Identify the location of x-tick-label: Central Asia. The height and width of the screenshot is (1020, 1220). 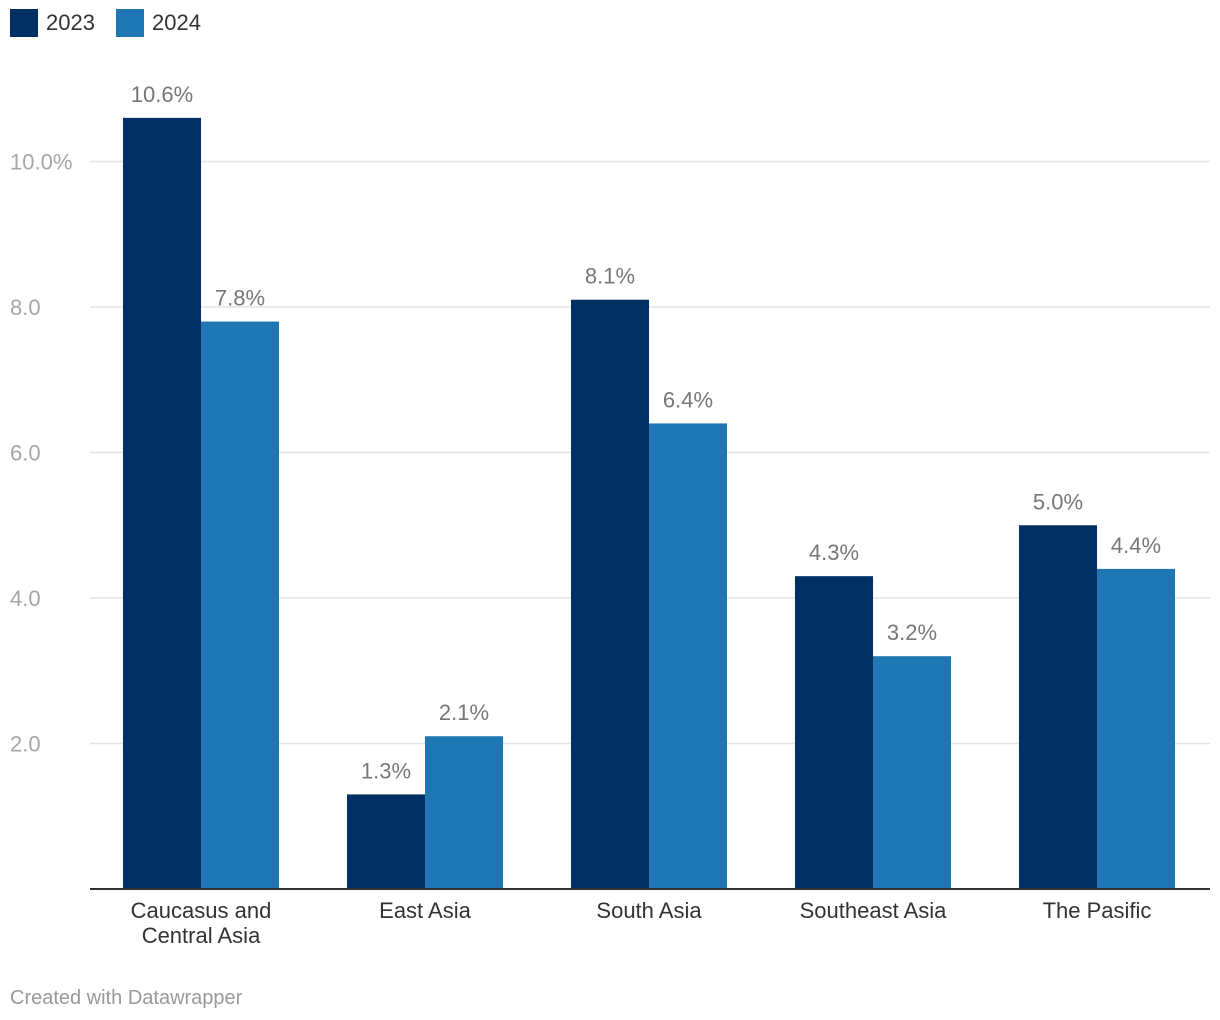
(201, 935).